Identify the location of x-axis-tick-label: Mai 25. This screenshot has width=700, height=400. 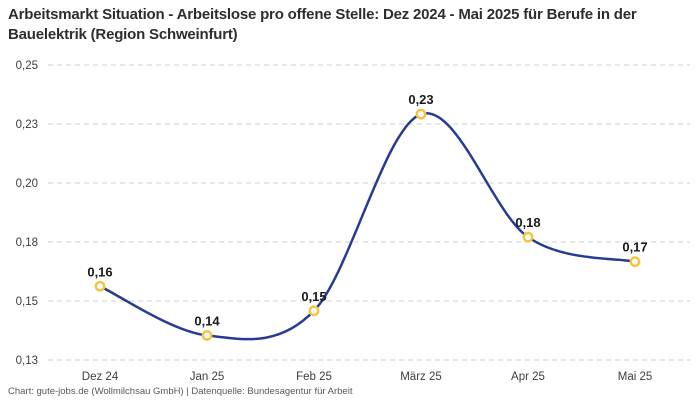
(635, 377).